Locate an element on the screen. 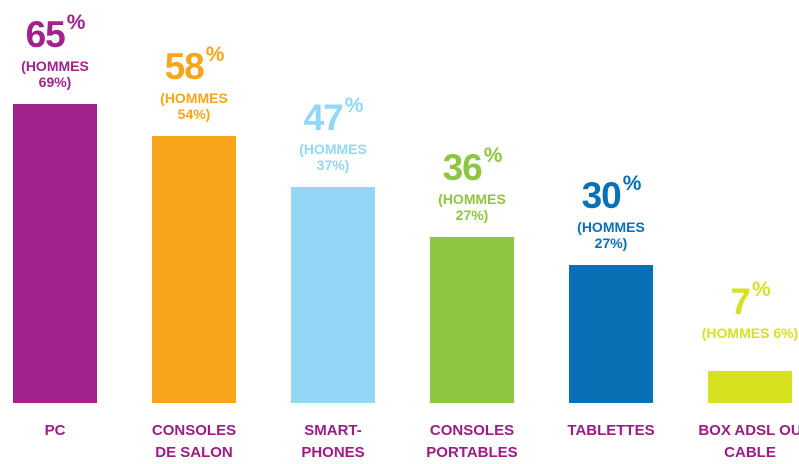 Image resolution: width=799 pixels, height=464 pixels. annotation: (HOMMES 69%) is located at coordinates (55, 74).